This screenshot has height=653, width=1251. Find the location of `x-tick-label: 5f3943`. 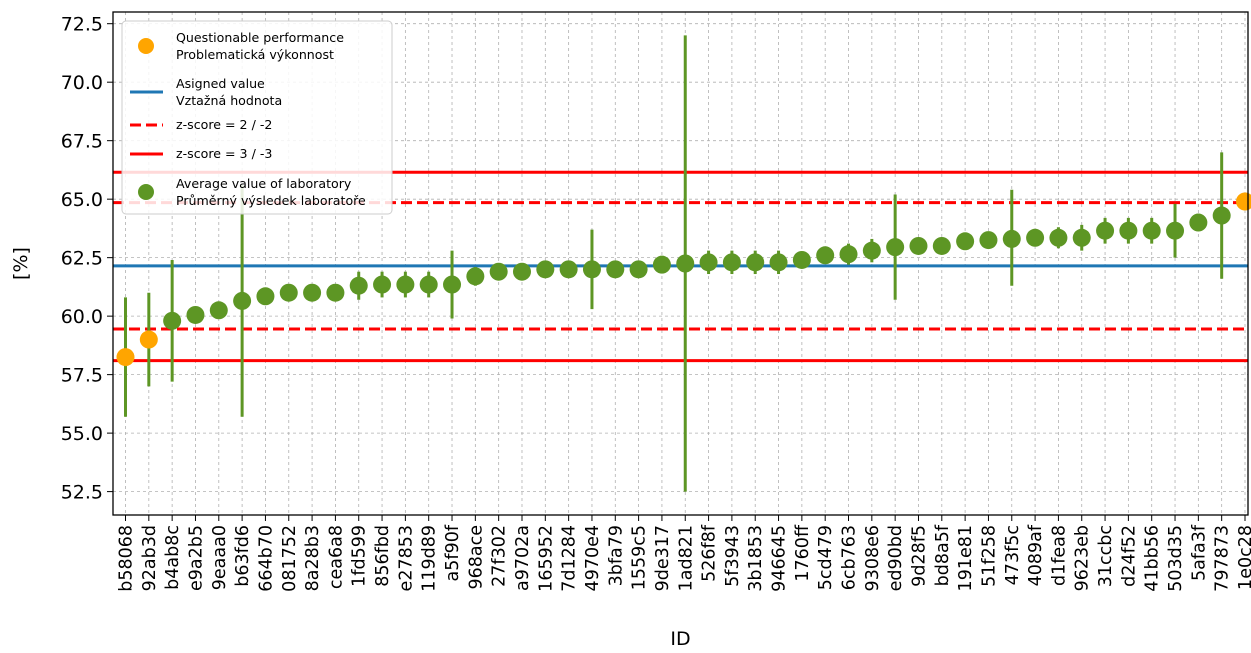

x-tick-label: 5f3943 is located at coordinates (733, 556).